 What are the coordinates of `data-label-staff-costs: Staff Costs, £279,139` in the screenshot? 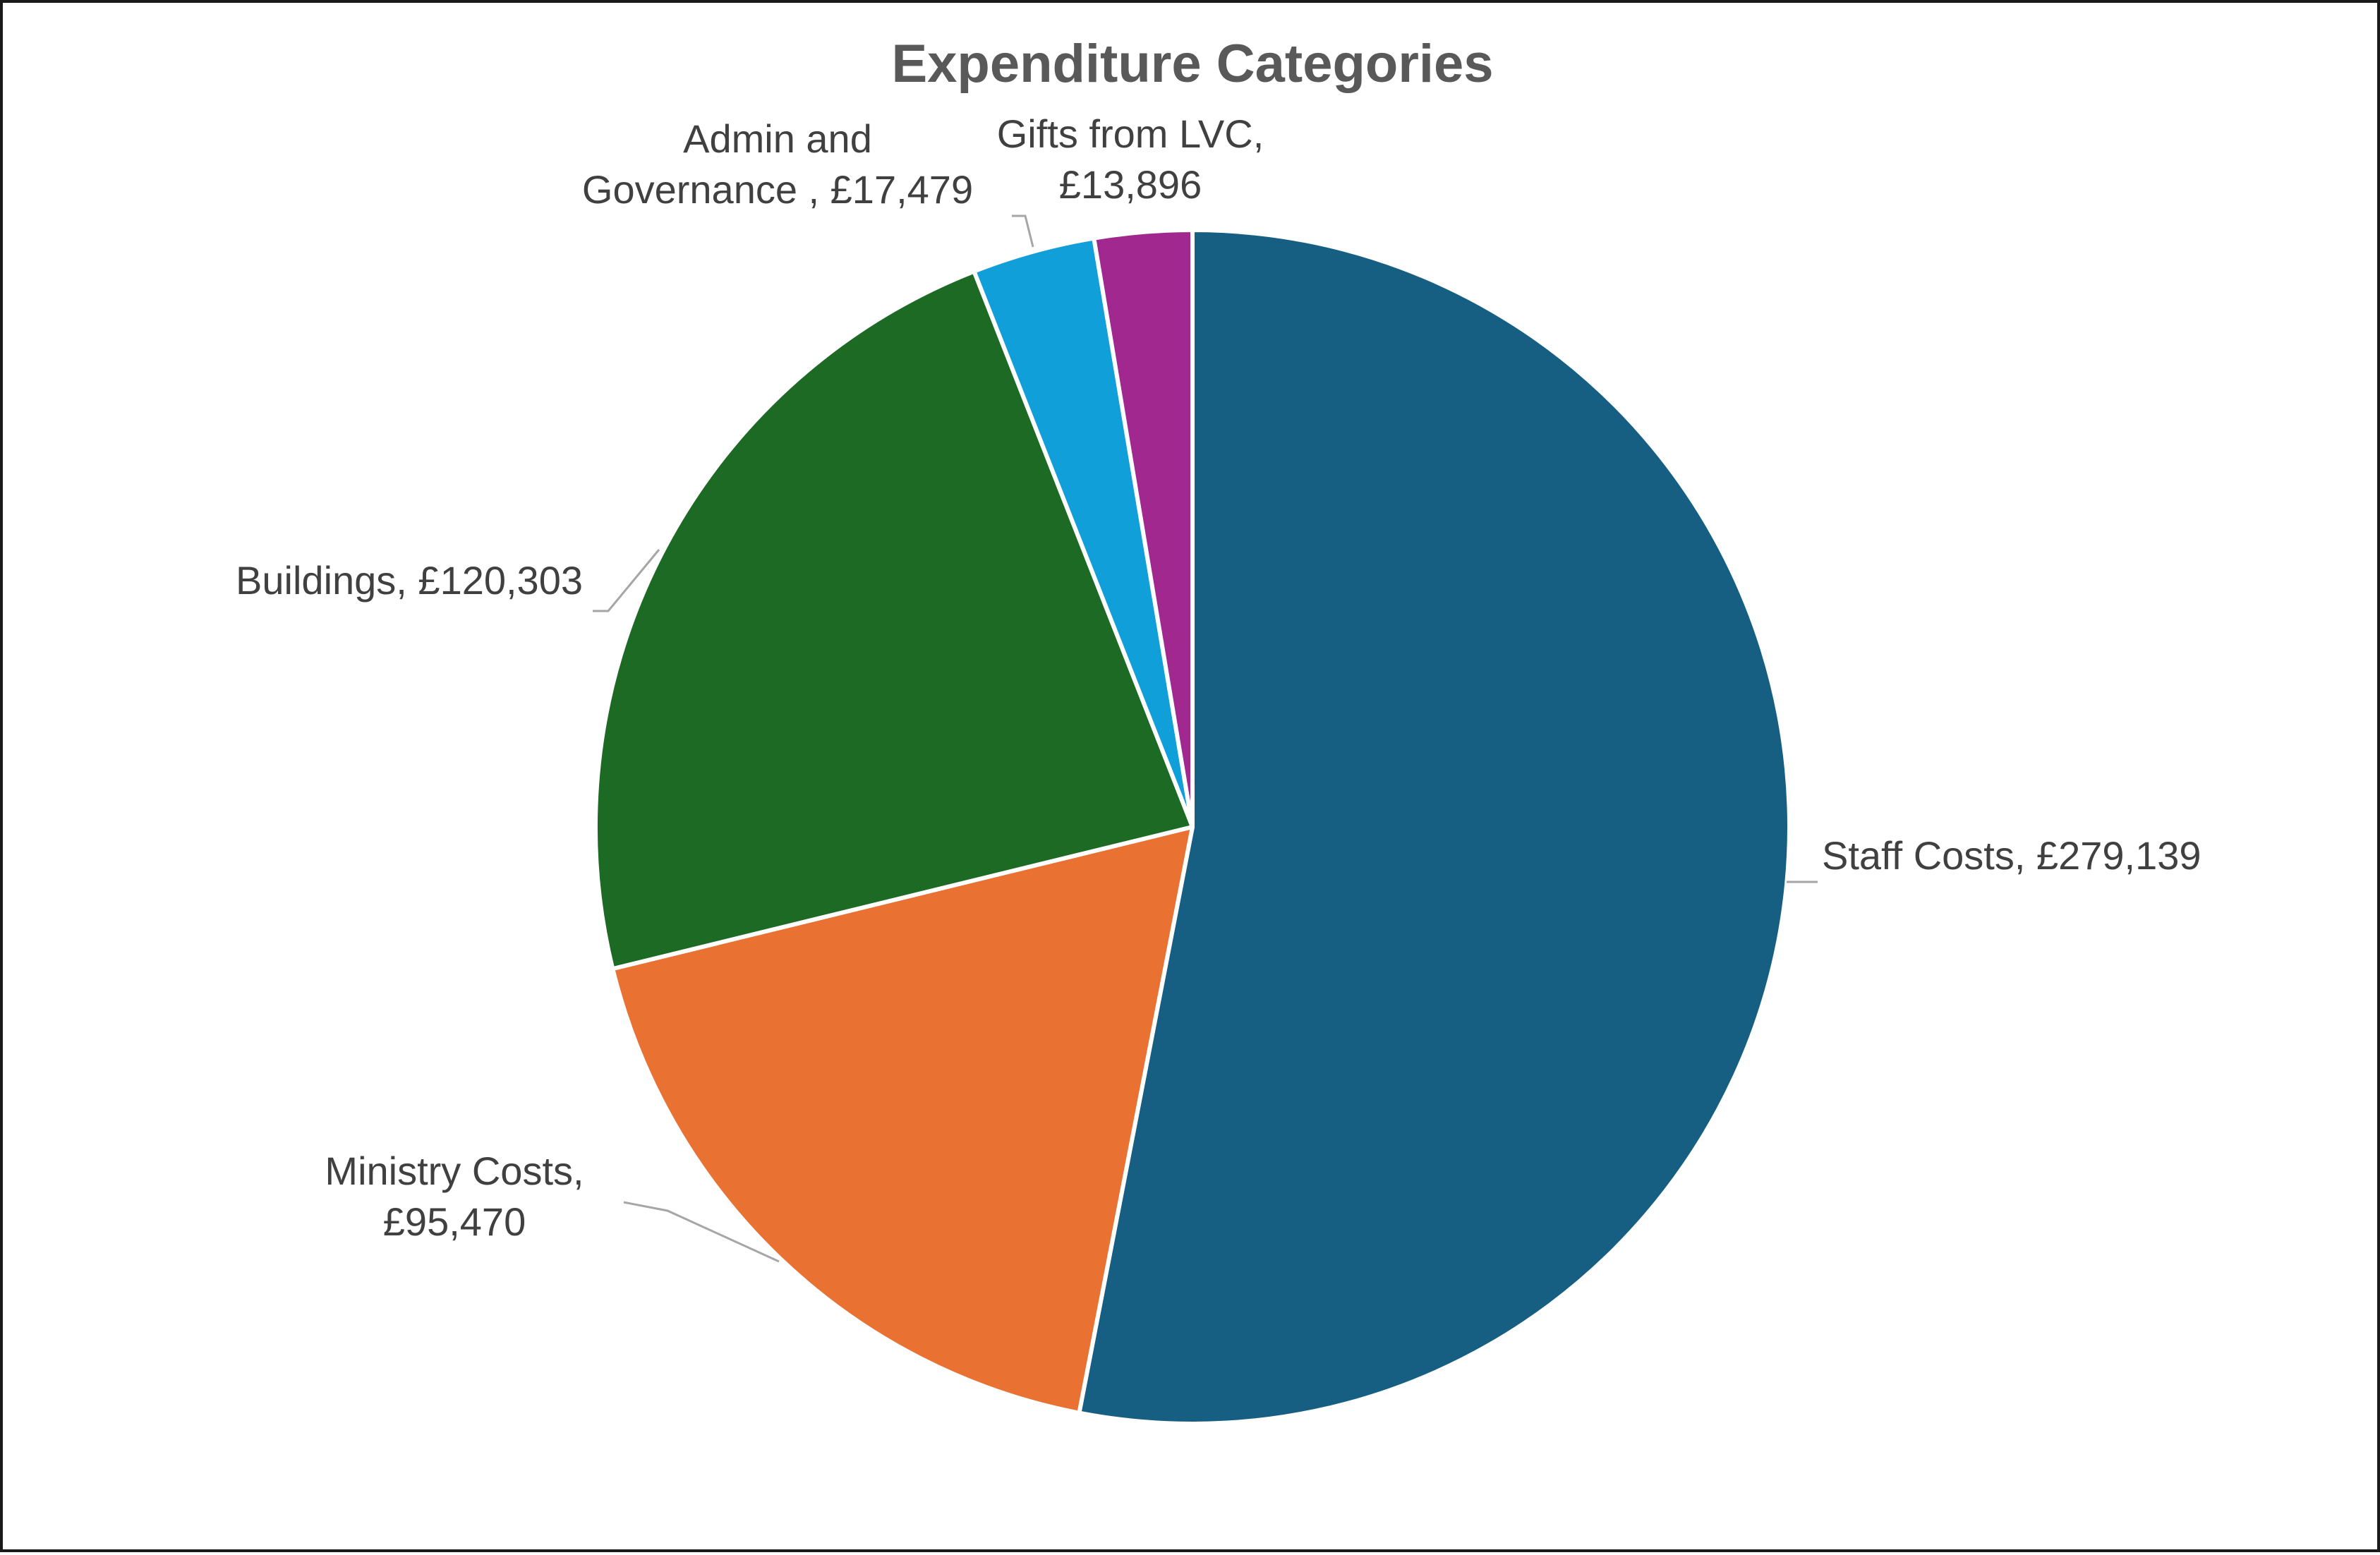 It's located at (2012, 856).